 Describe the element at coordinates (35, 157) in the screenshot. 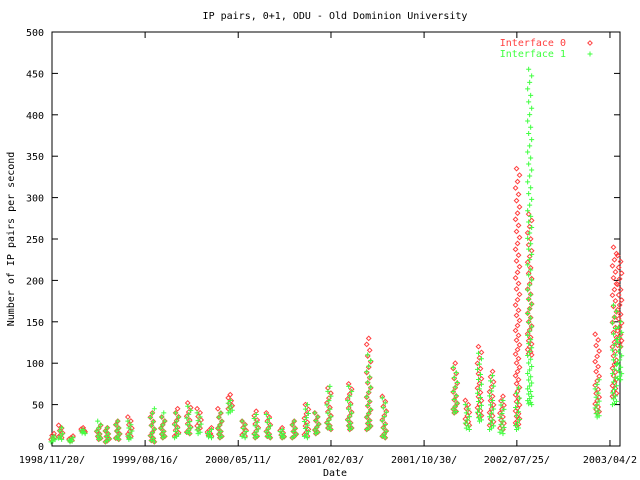

I see `y-tick-label: 350` at that location.